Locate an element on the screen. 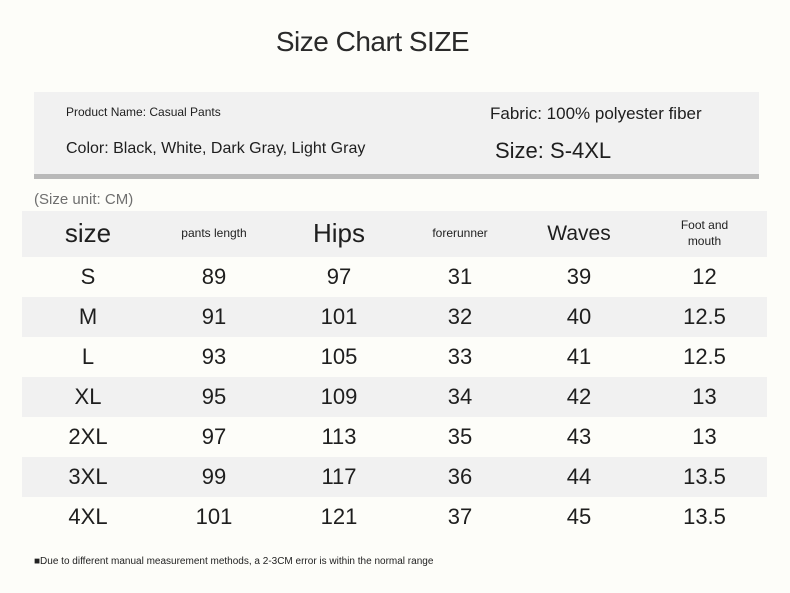 The height and width of the screenshot is (593, 790). header-waves: Waves is located at coordinates (579, 234).